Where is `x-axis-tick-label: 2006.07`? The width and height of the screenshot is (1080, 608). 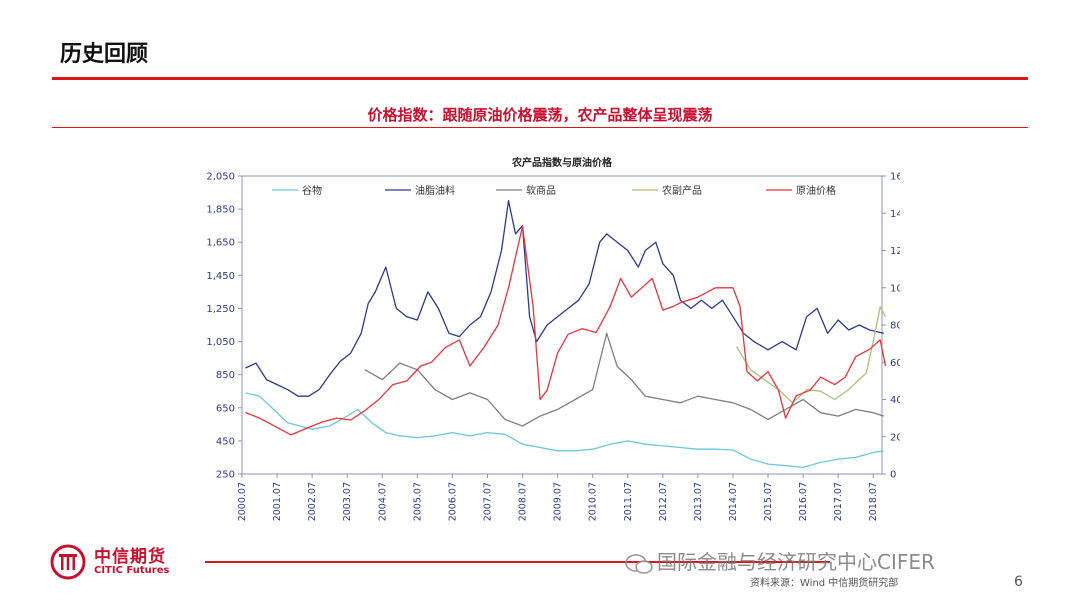 x-axis-tick-label: 2006.07 is located at coordinates (452, 501).